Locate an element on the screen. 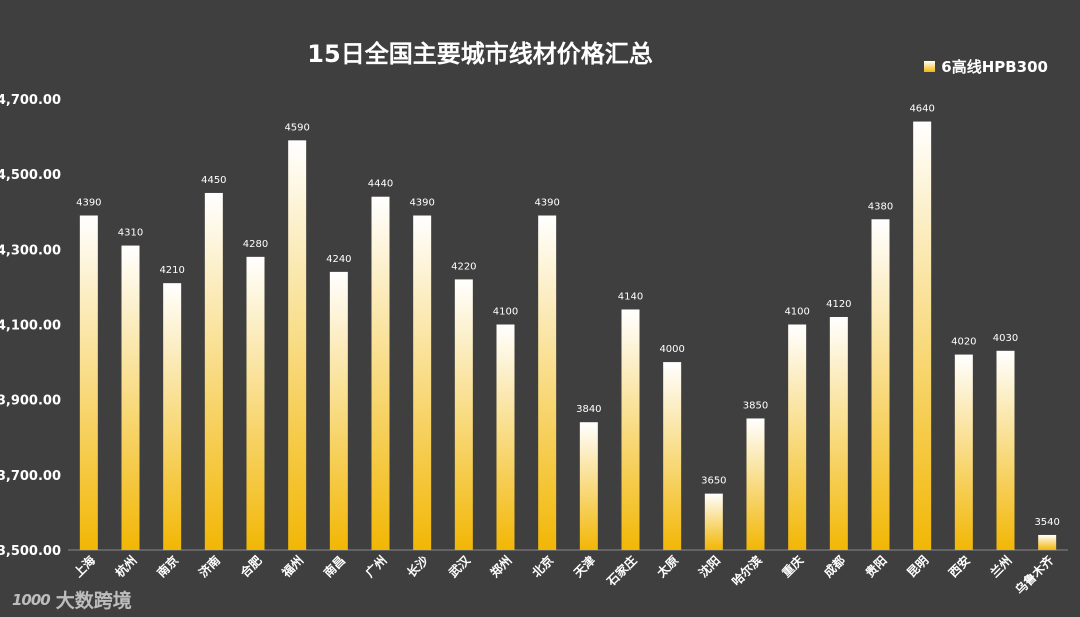 The width and height of the screenshot is (1080, 617). data-label: 3540 is located at coordinates (1046, 522).